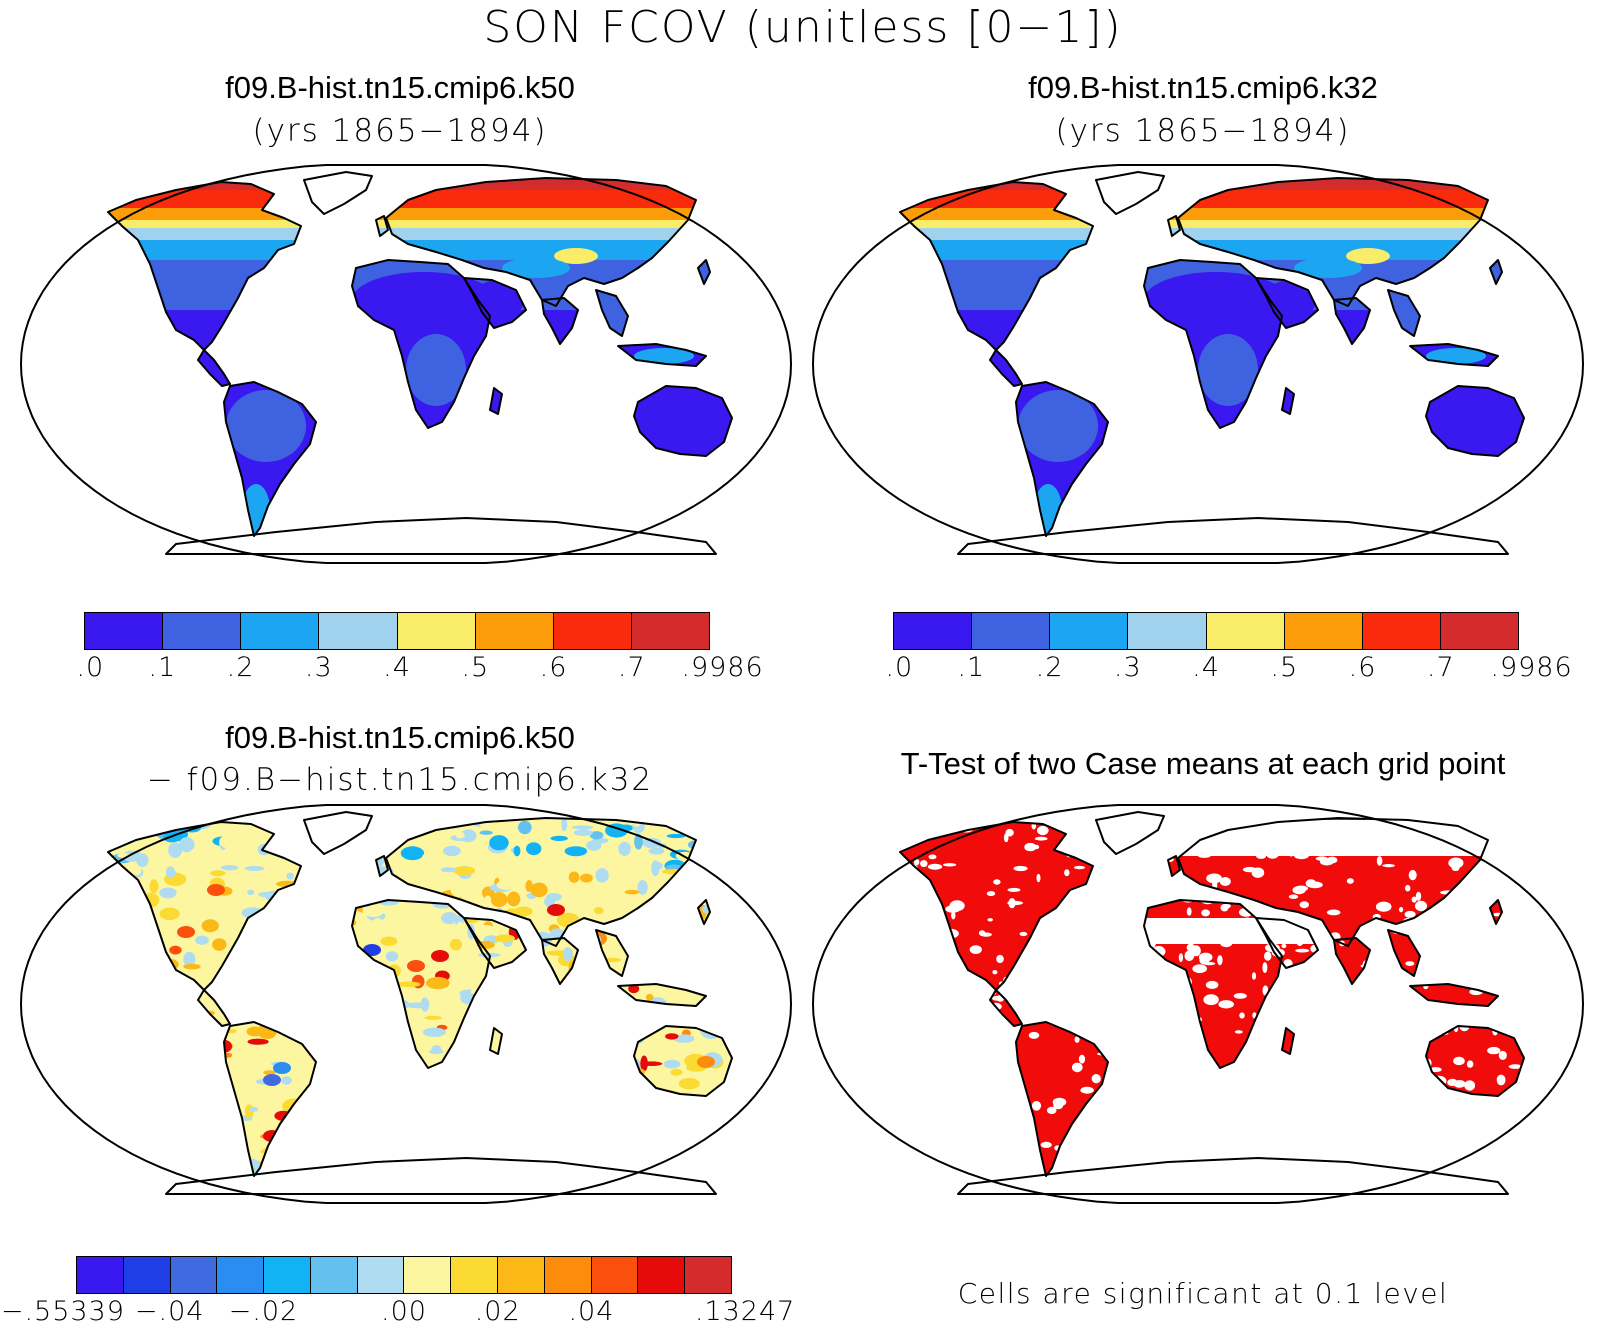  Describe the element at coordinates (204, 906) in the screenshot. I see `coastline-north-america` at that location.